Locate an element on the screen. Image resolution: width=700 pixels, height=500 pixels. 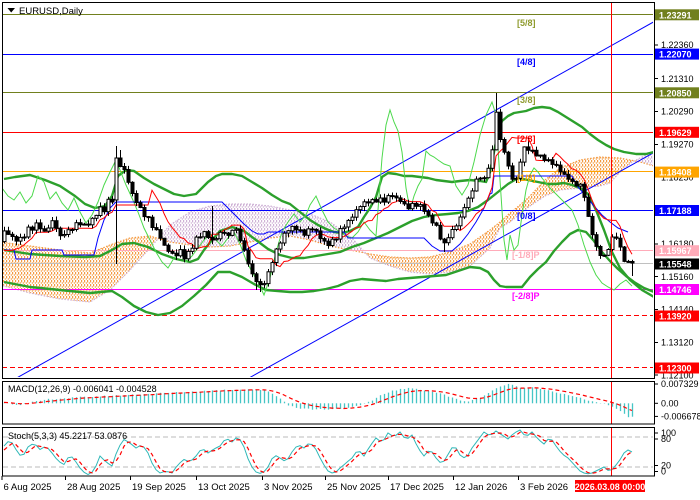
svg-text: 1.18408 is located at coordinates (675, 173).